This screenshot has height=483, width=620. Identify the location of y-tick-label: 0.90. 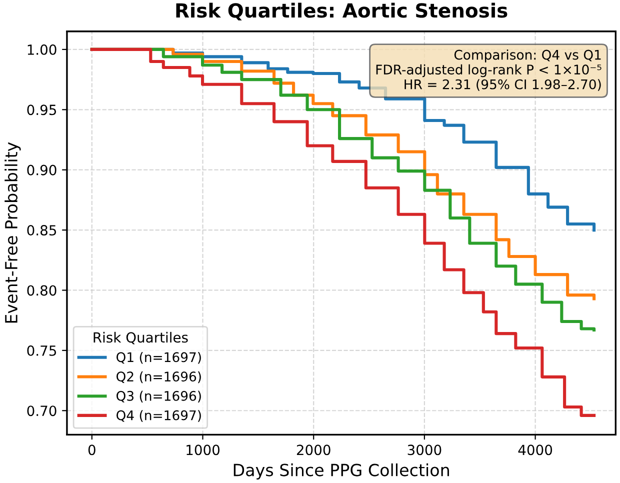
(41, 170).